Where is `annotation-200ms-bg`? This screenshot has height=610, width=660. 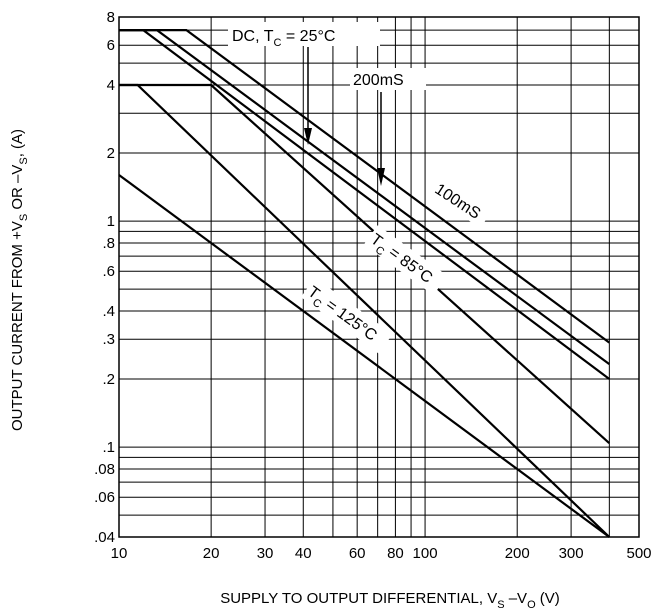
annotation-200ms-bg is located at coordinates (388, 79).